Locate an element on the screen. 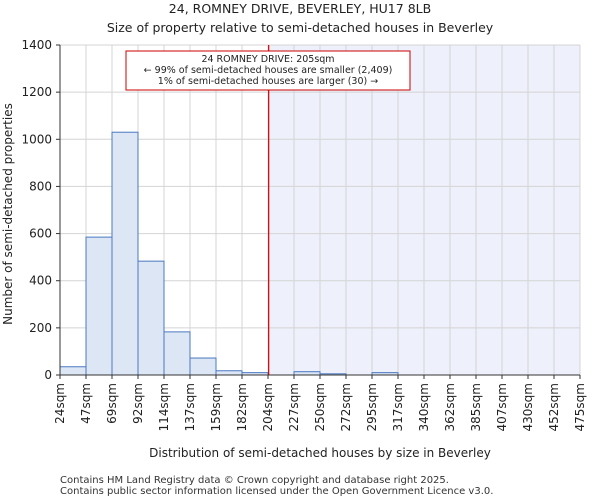 The width and height of the screenshot is (600, 500). y-tick-label: 0 is located at coordinates (48, 375).